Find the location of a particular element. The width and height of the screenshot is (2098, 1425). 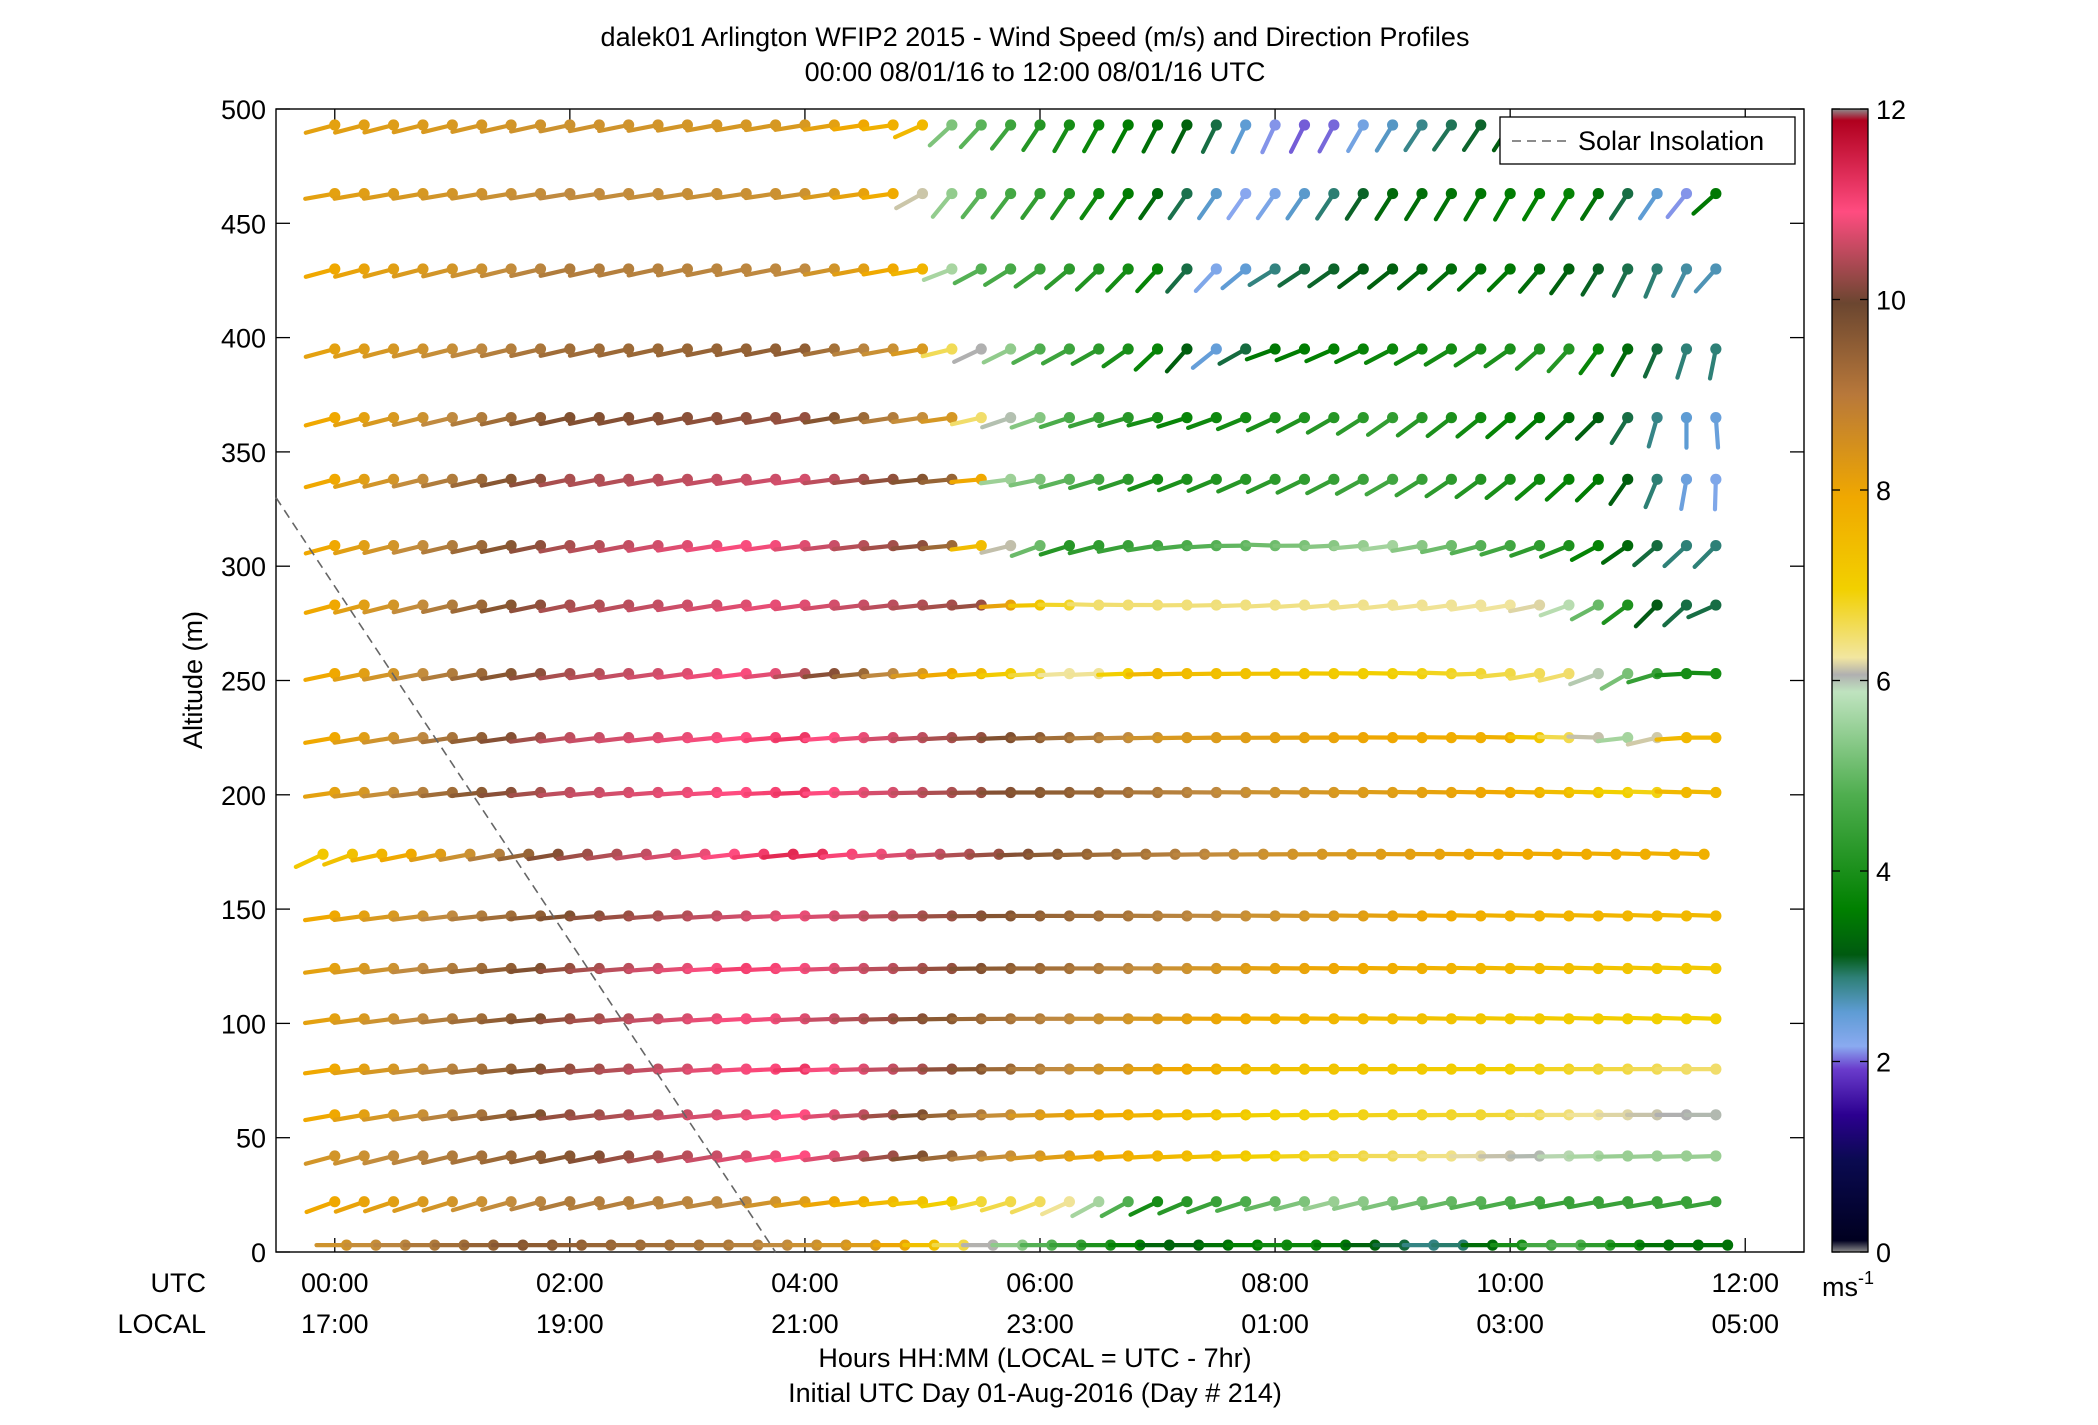

legend-label: Solar Insolation is located at coordinates (1671, 141).